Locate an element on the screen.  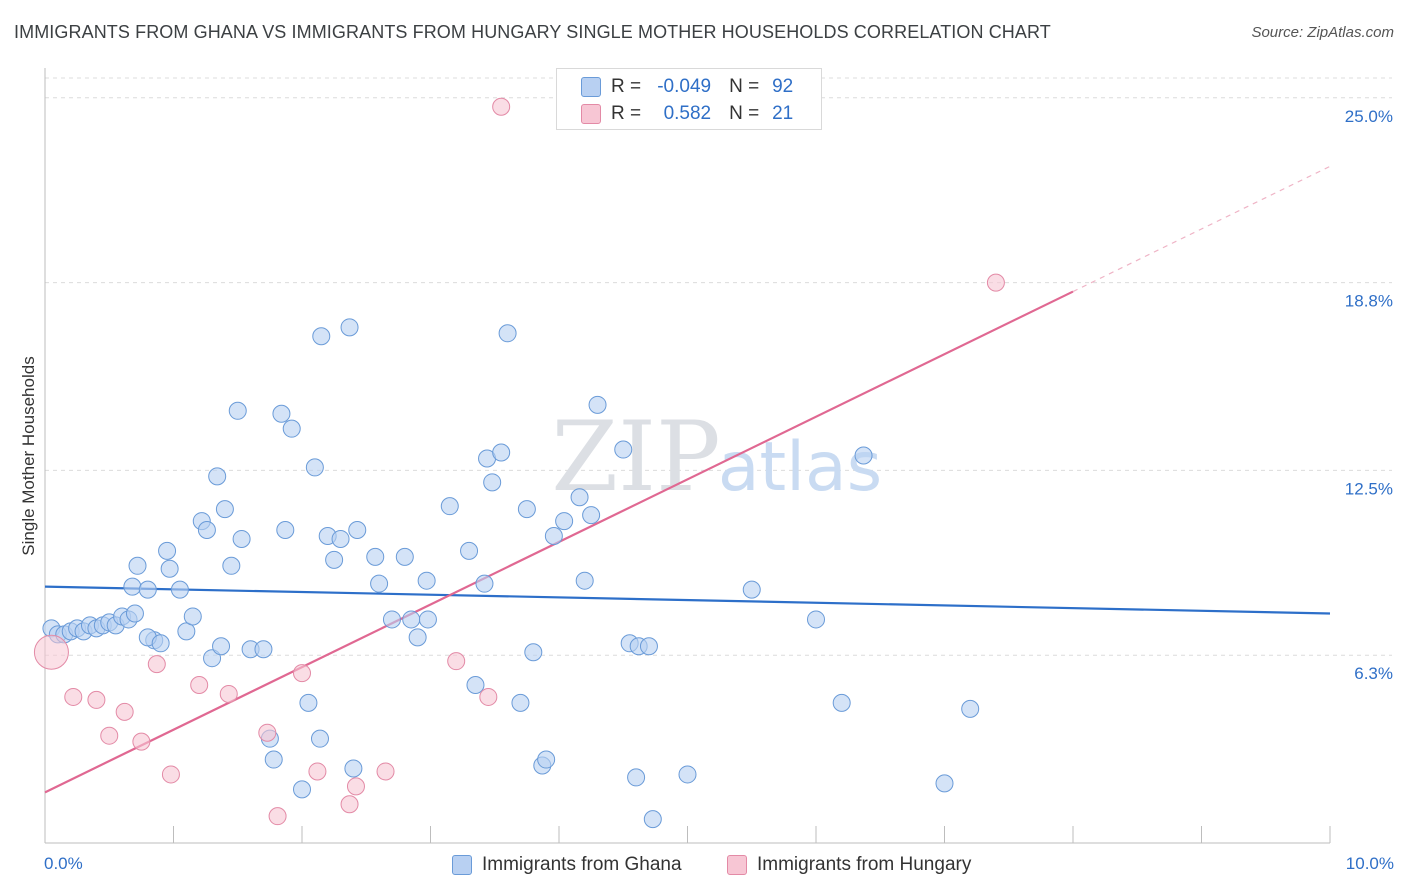
legend-row-hungary: R = 0.582 N = 21 is located at coordinates (687, 114).